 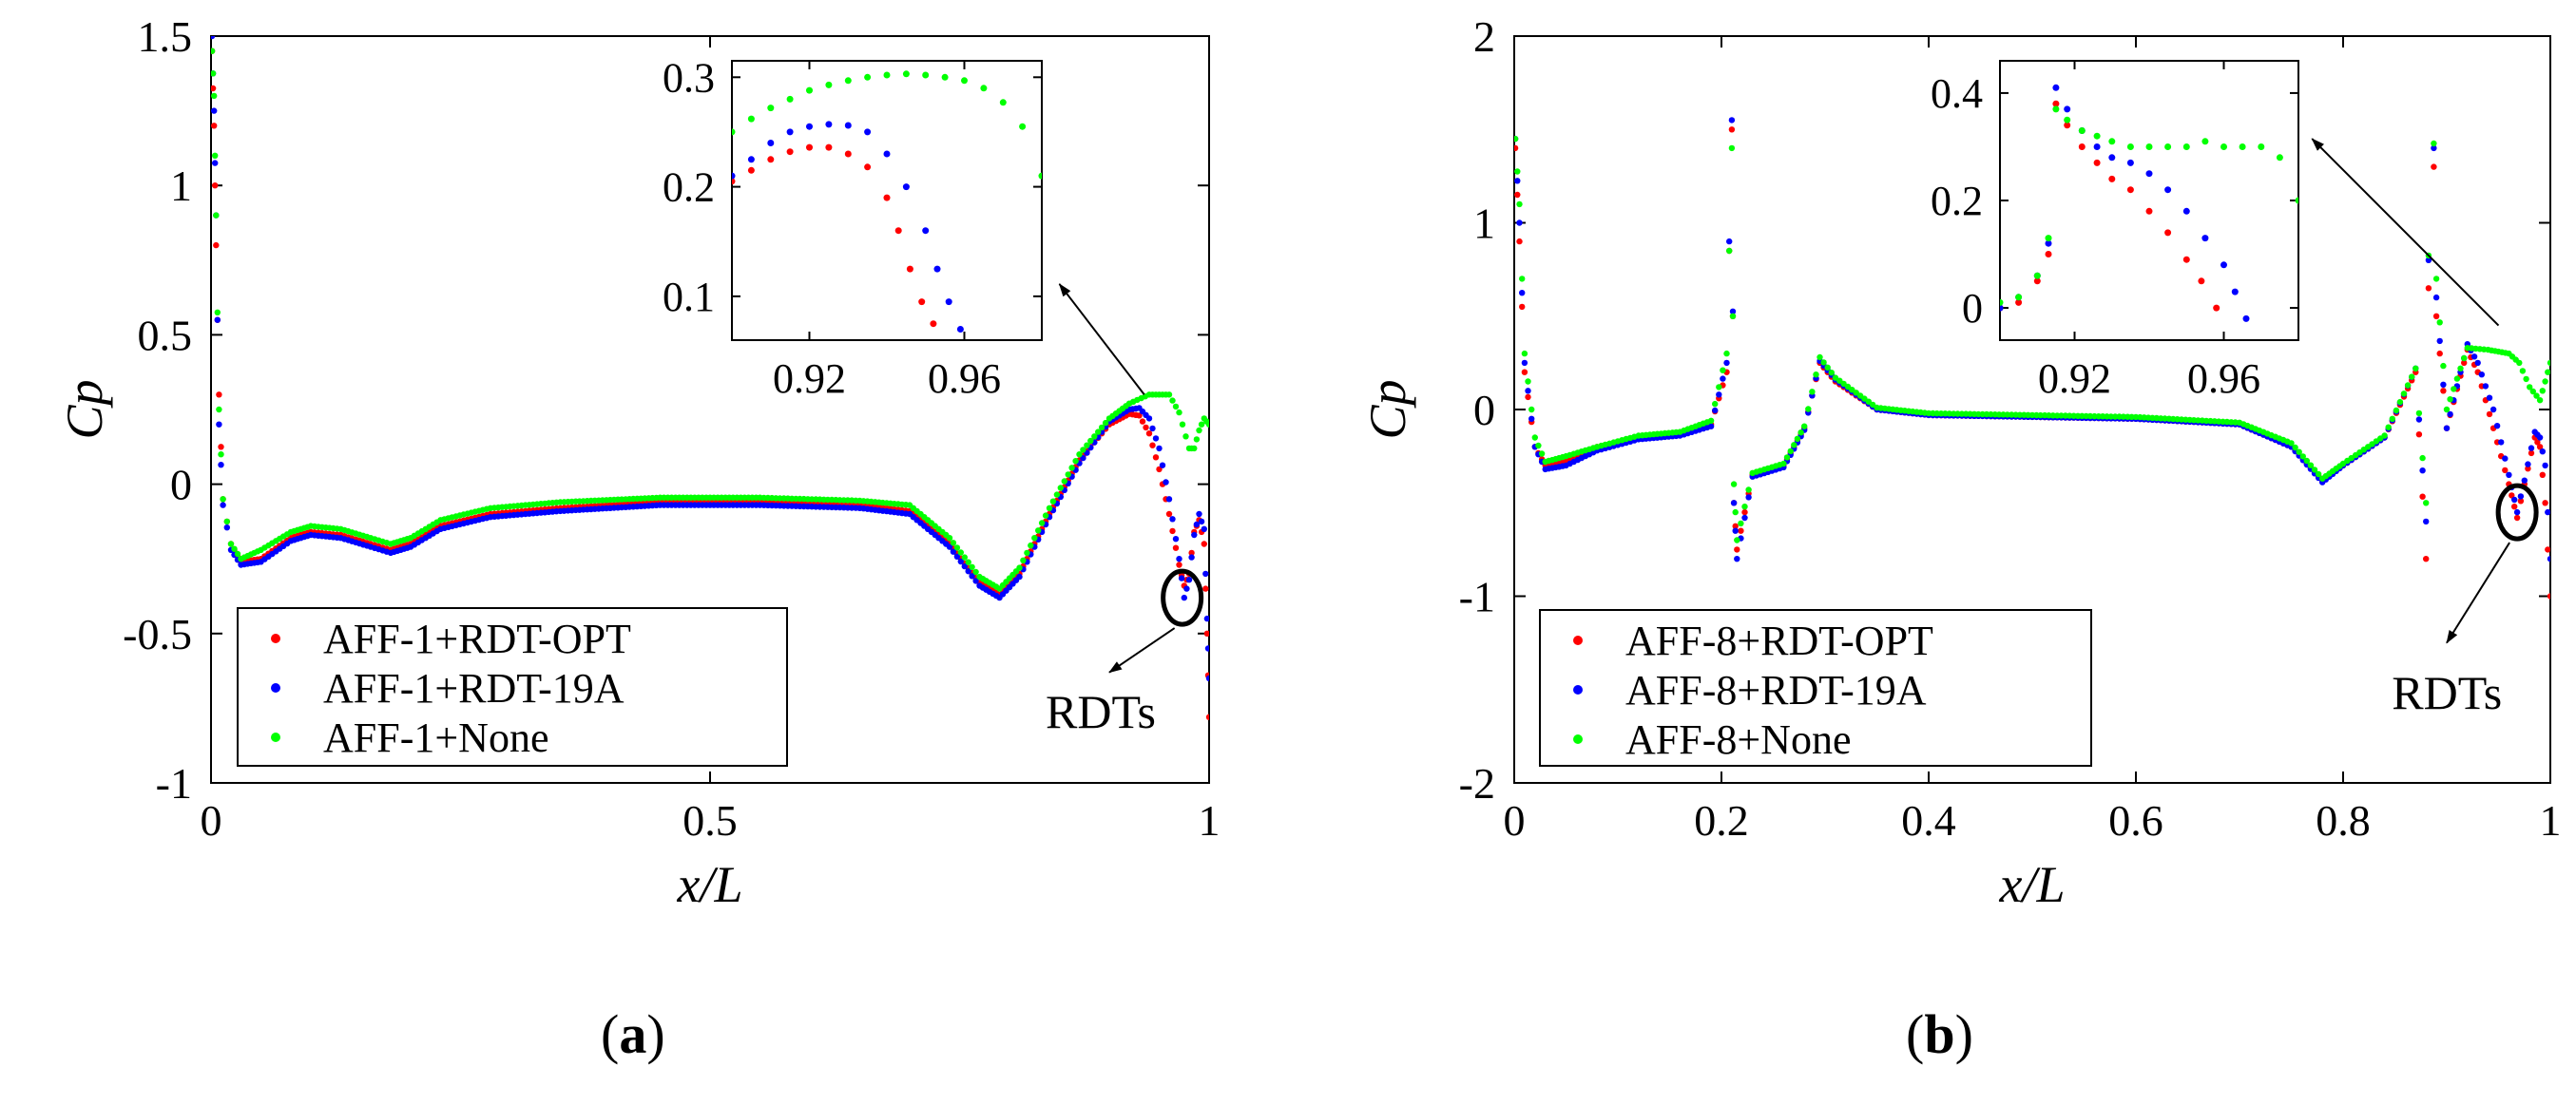 What do you see at coordinates (275, 688) in the screenshot?
I see `legend-marker` at bounding box center [275, 688].